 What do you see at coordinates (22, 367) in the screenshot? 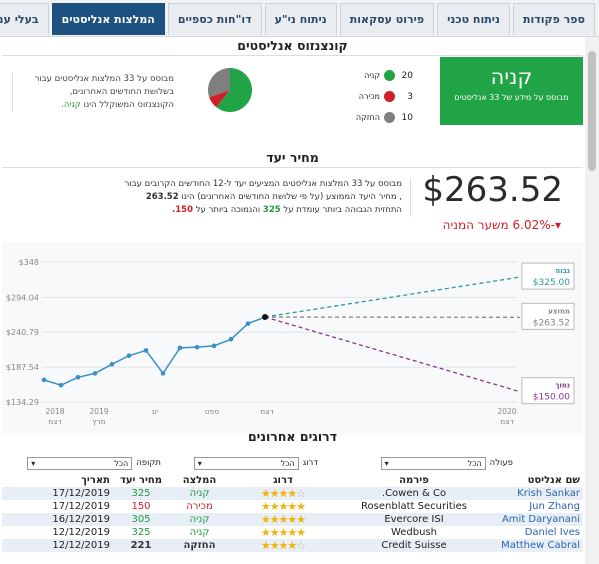
I see `y-tick-label: $187.54` at bounding box center [22, 367].